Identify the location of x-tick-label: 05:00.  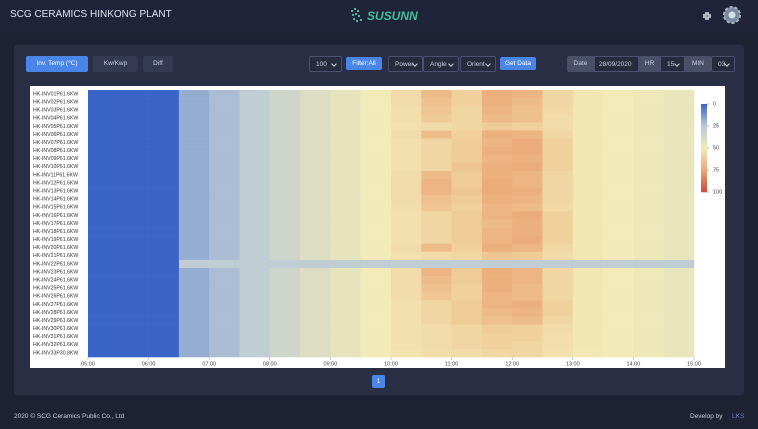
(88, 364).